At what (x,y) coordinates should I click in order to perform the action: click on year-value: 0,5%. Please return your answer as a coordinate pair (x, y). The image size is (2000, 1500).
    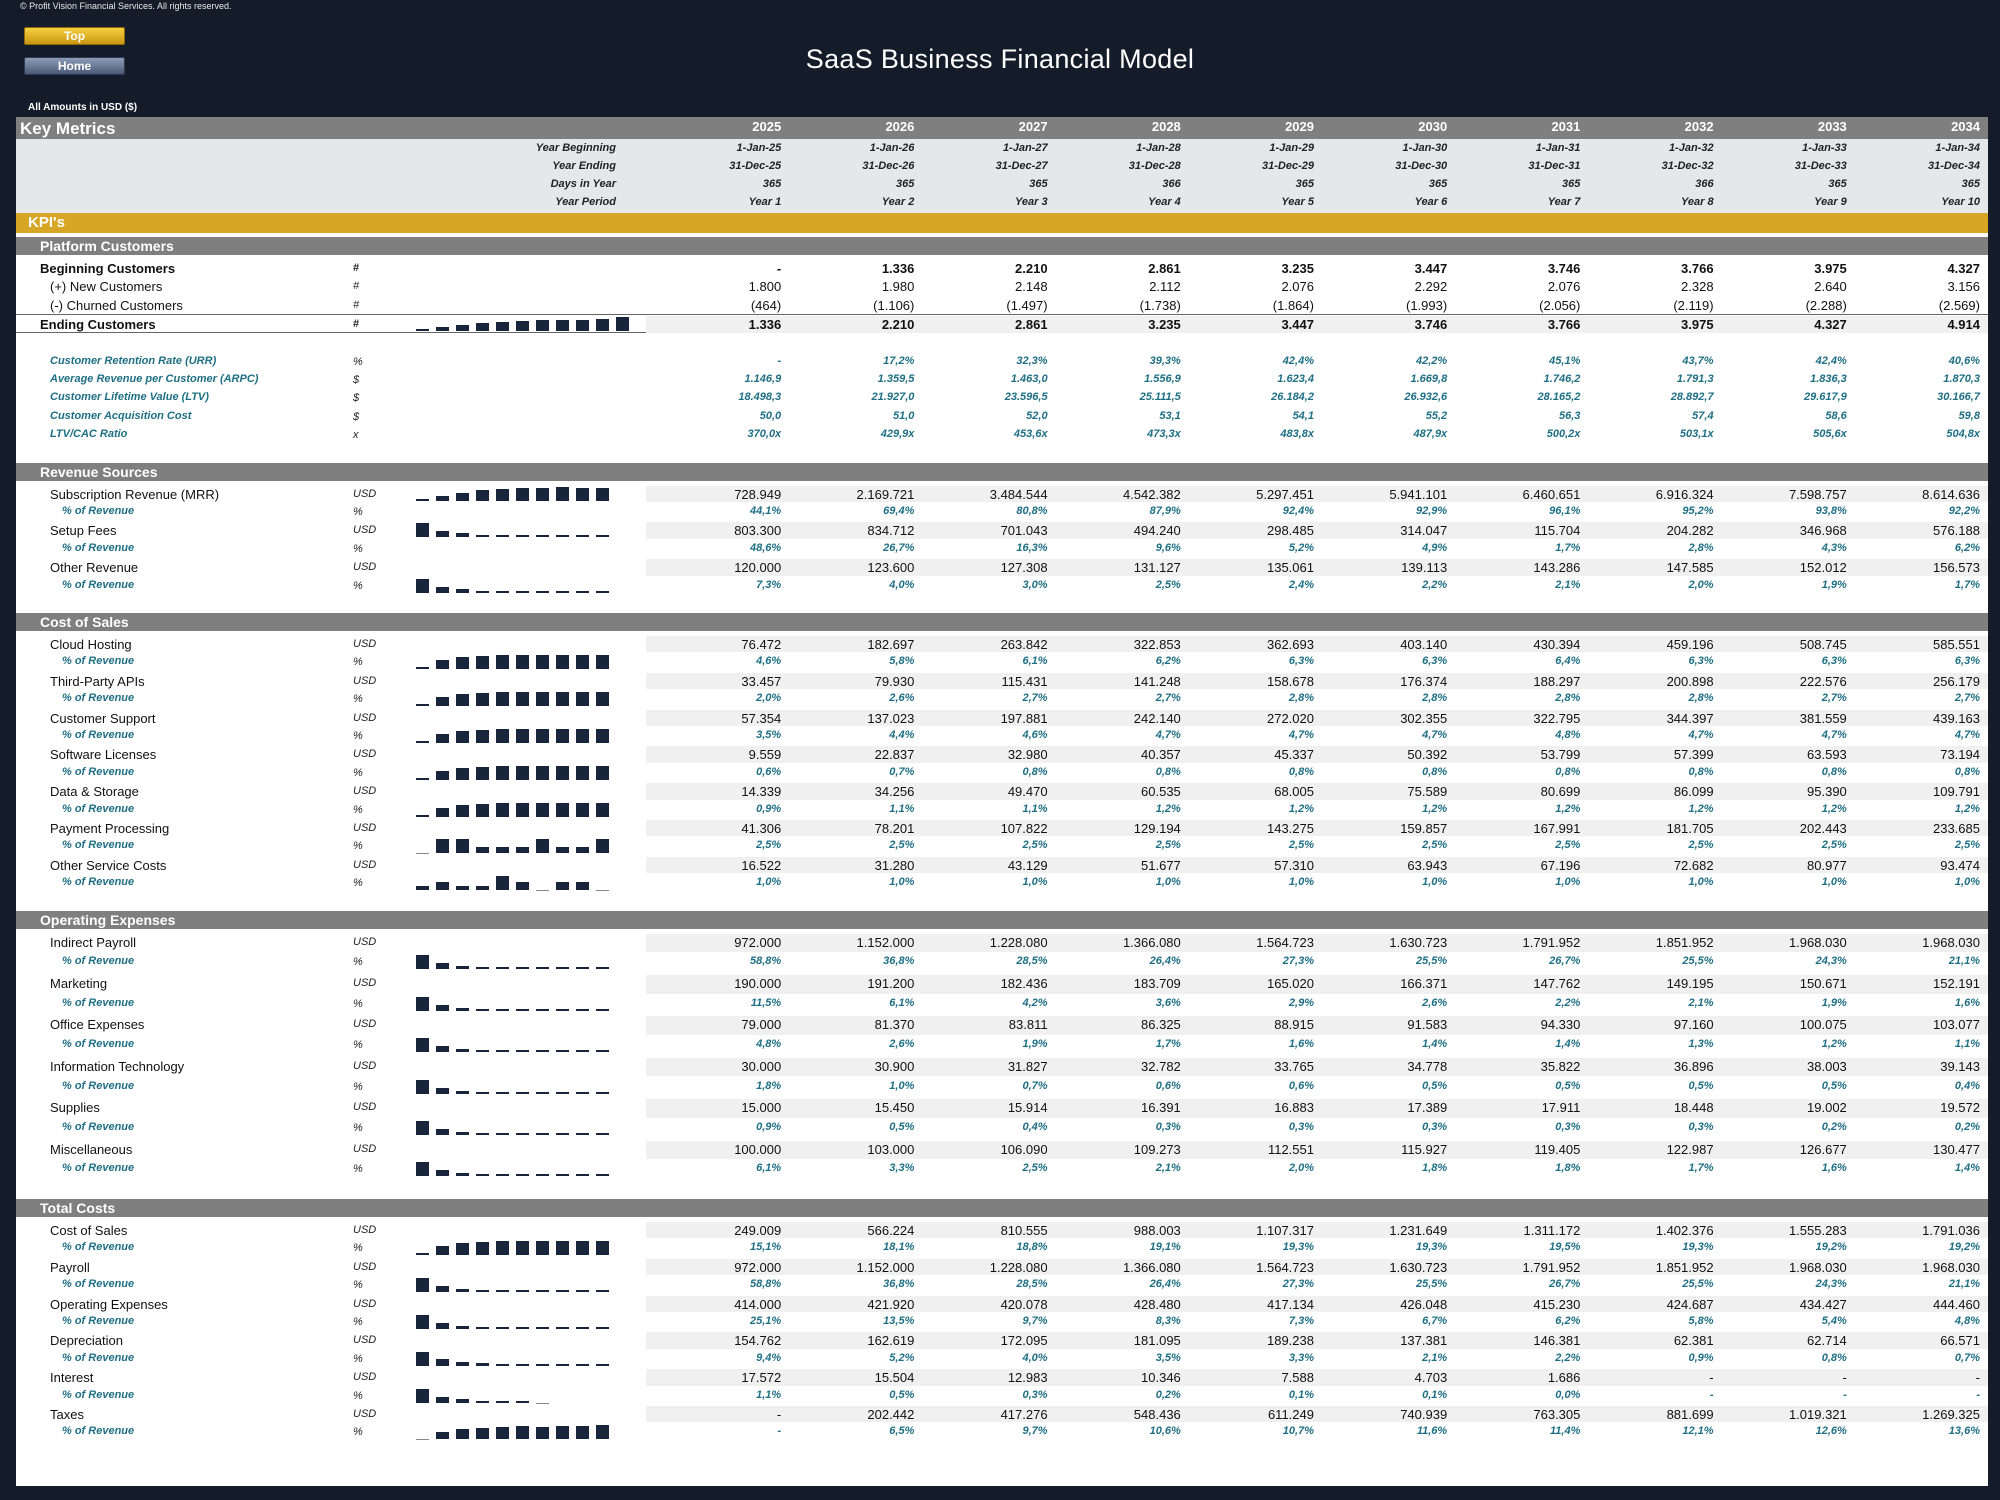
    Looking at the image, I should click on (902, 1126).